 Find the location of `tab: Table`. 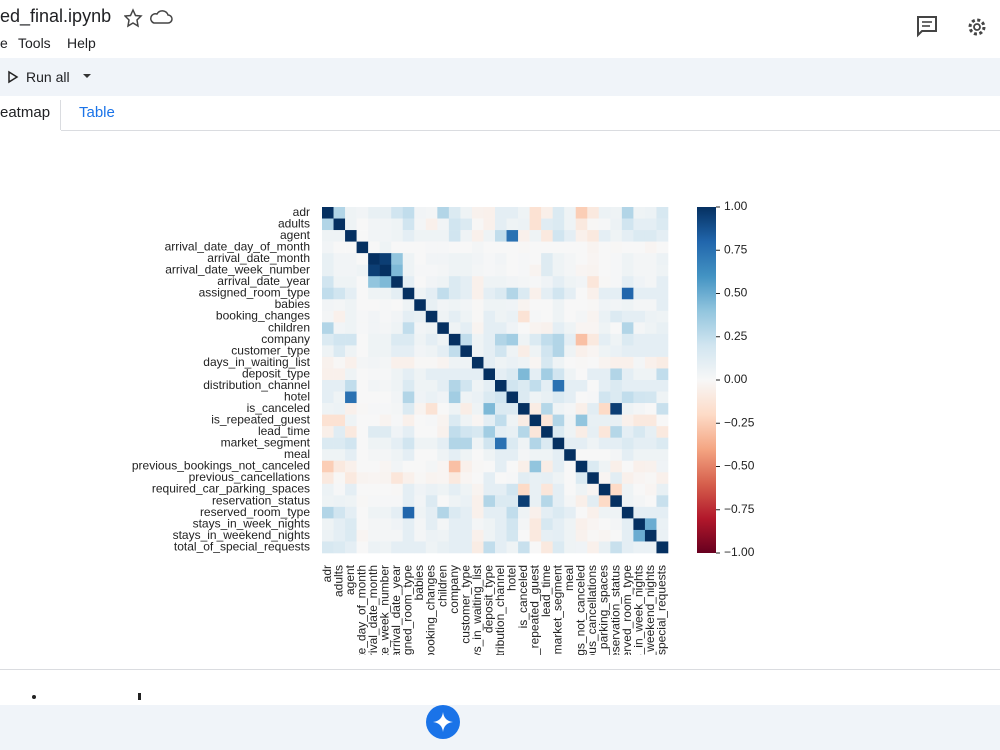

tab: Table is located at coordinates (97, 112).